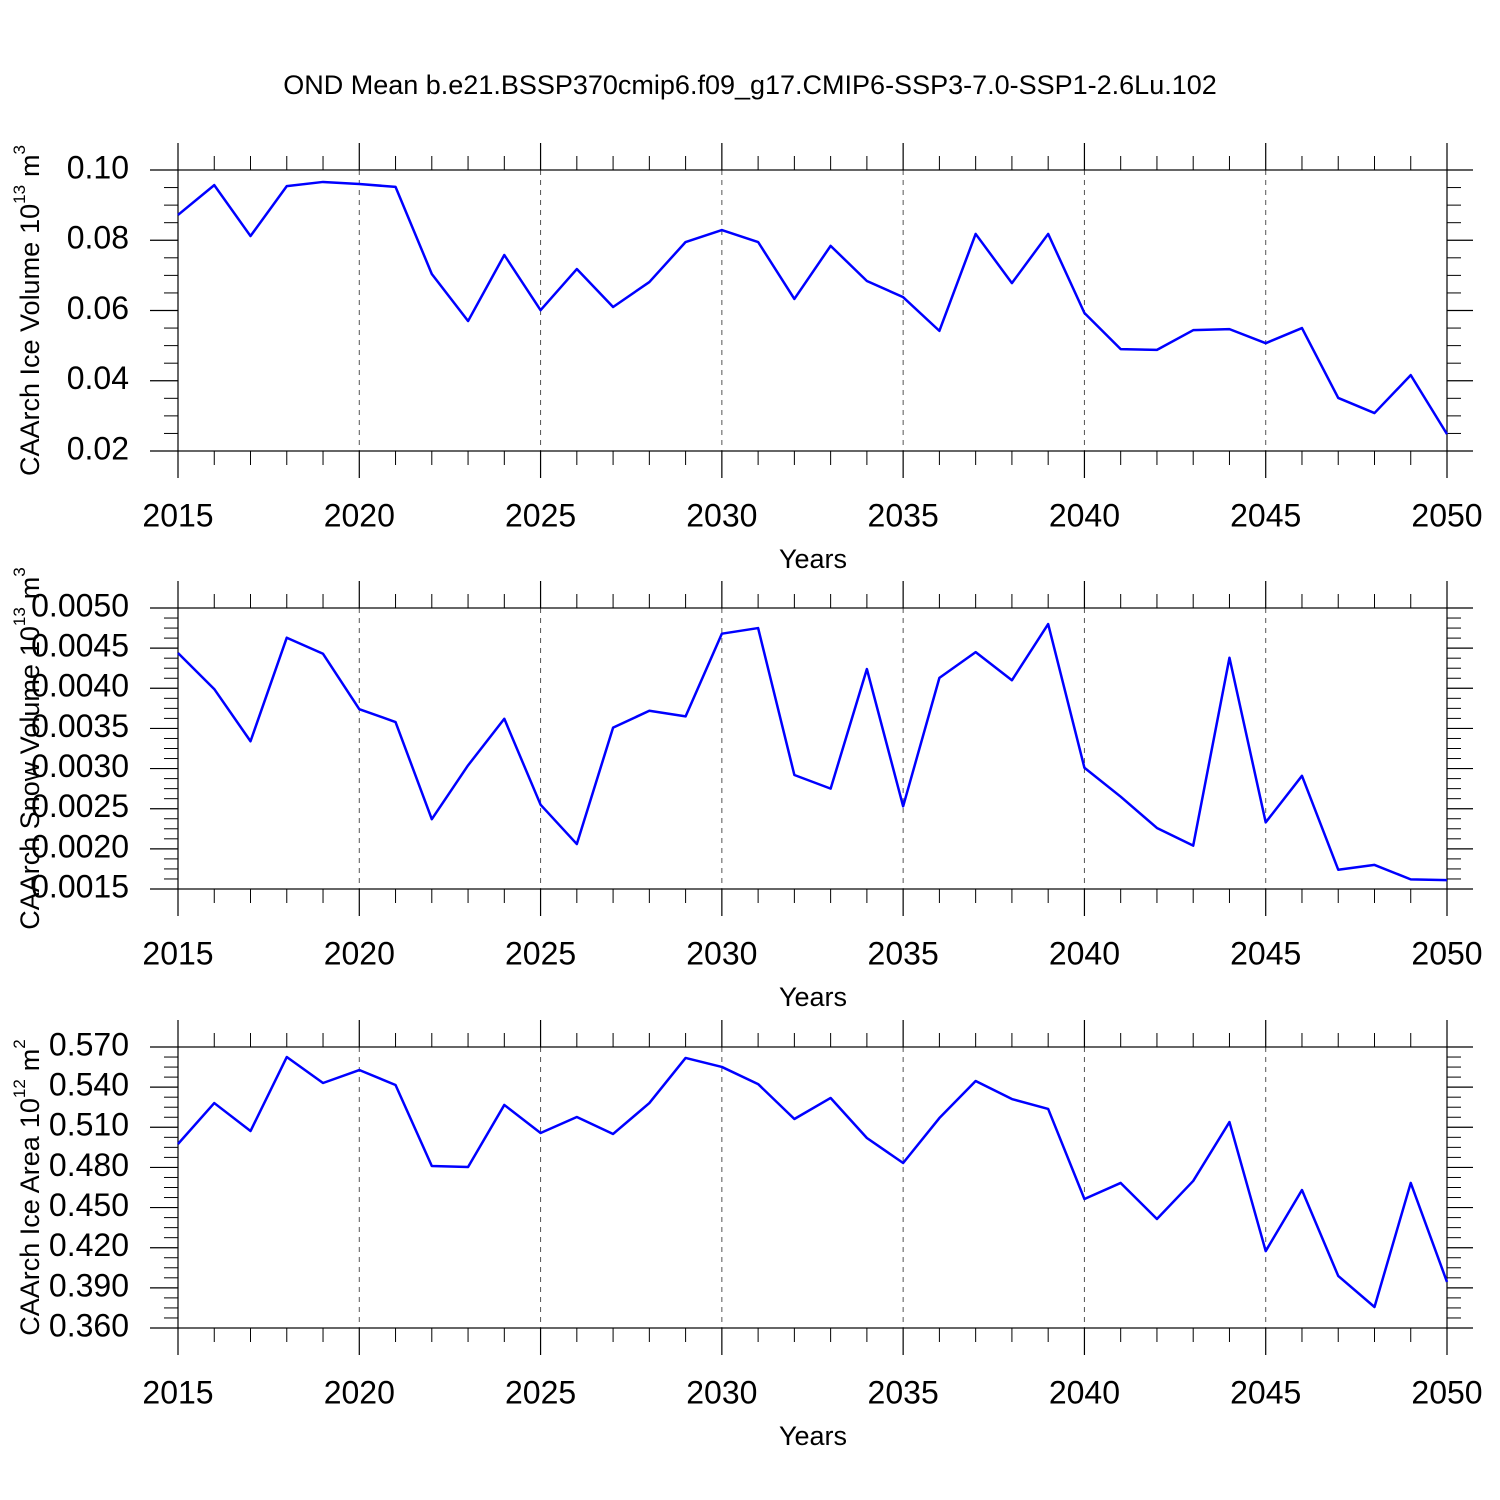  What do you see at coordinates (80, 646) in the screenshot?
I see `y-tick-label: 0.0045` at bounding box center [80, 646].